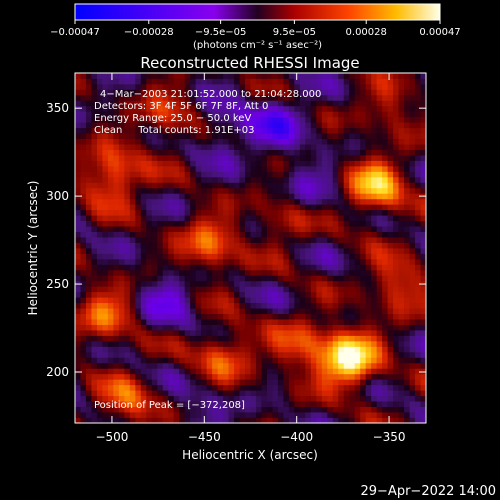  Describe the element at coordinates (174, 130) in the screenshot. I see `annotation-clean-counts: Clean Total counts: 1.91E+03` at that location.